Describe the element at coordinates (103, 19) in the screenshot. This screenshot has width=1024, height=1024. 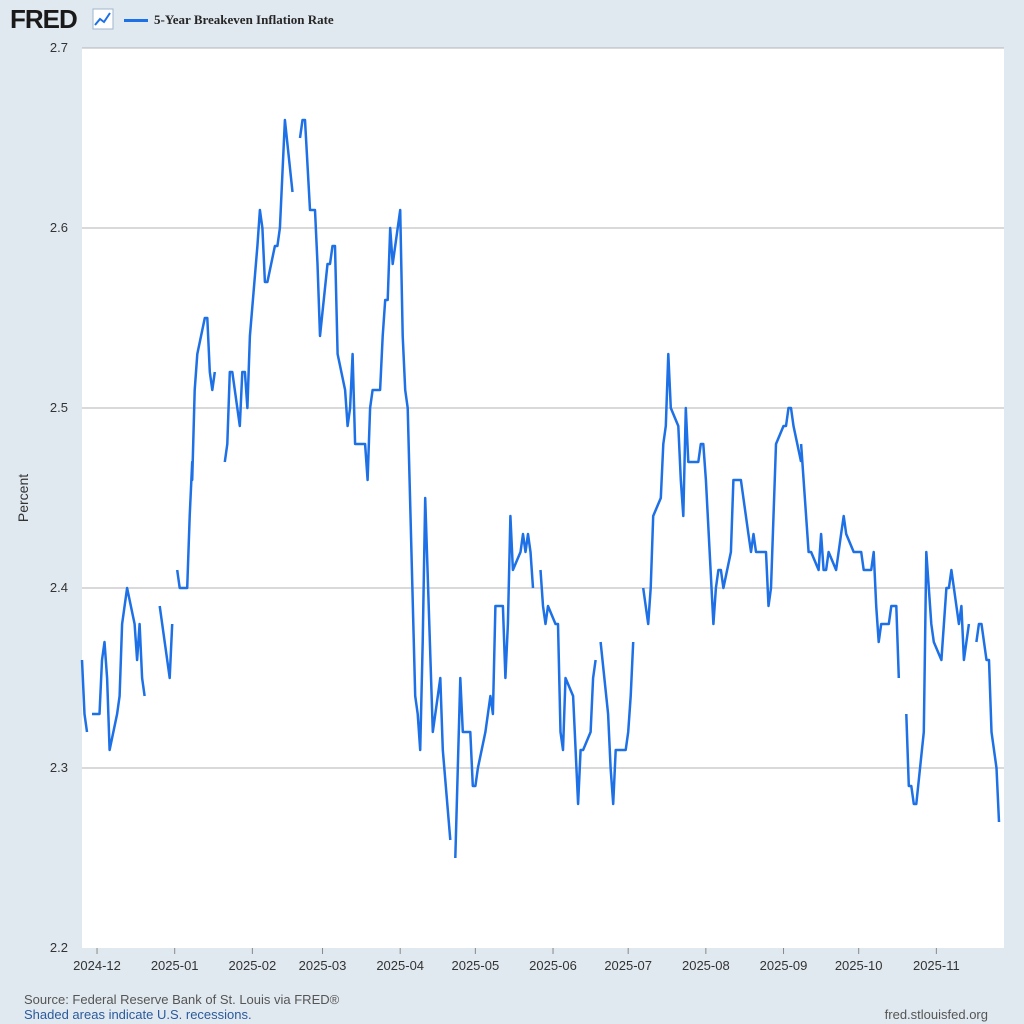
I see `chart-line-icon` at that location.